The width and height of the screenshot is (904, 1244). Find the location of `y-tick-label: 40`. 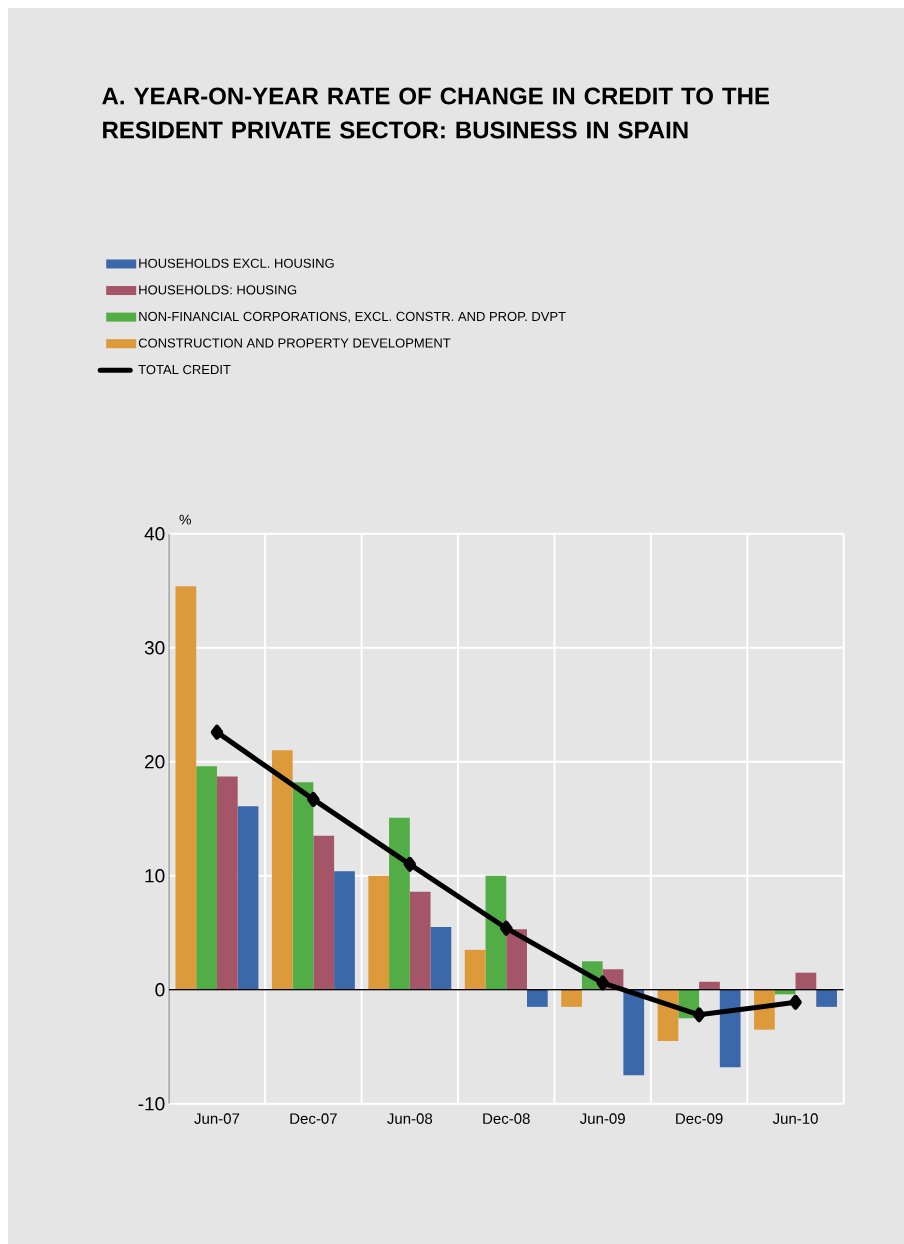

y-tick-label: 40 is located at coordinates (154, 534).